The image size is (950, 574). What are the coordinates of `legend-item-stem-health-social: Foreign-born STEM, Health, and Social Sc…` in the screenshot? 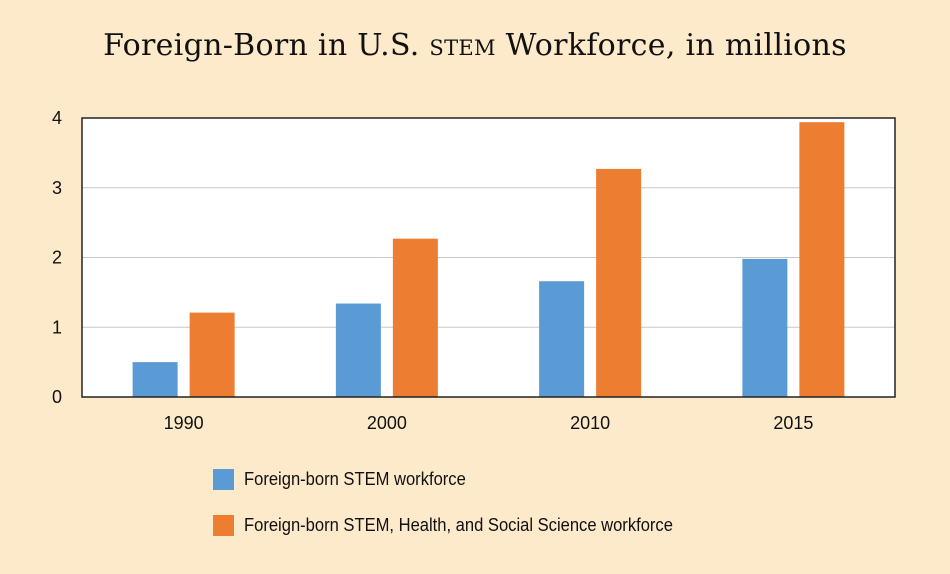 It's located at (461, 525).